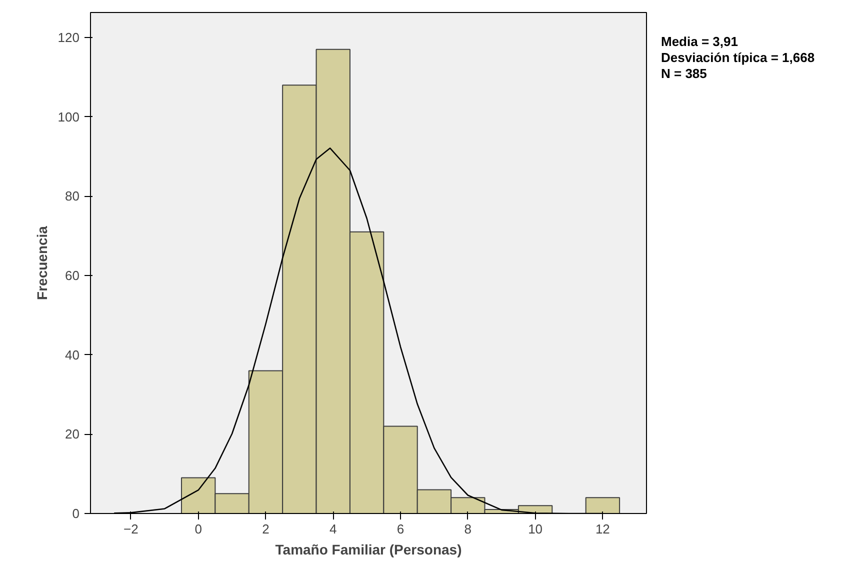  I want to click on x-tick-label: 12, so click(602, 529).